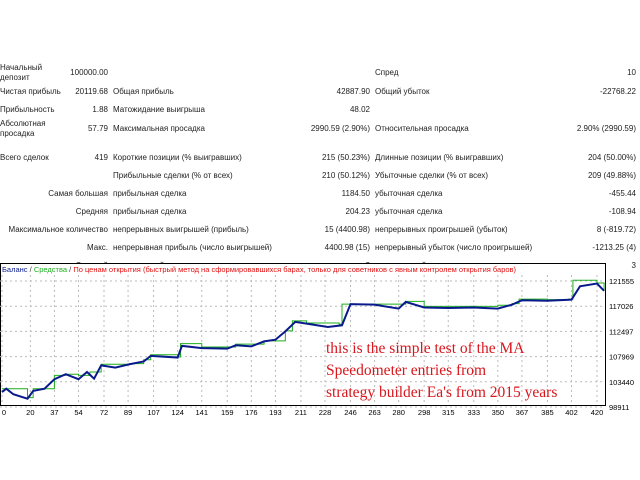 The height and width of the screenshot is (480, 640). What do you see at coordinates (616, 229) in the screenshot?
I see `stat-v2: 8 (-819.72)` at bounding box center [616, 229].